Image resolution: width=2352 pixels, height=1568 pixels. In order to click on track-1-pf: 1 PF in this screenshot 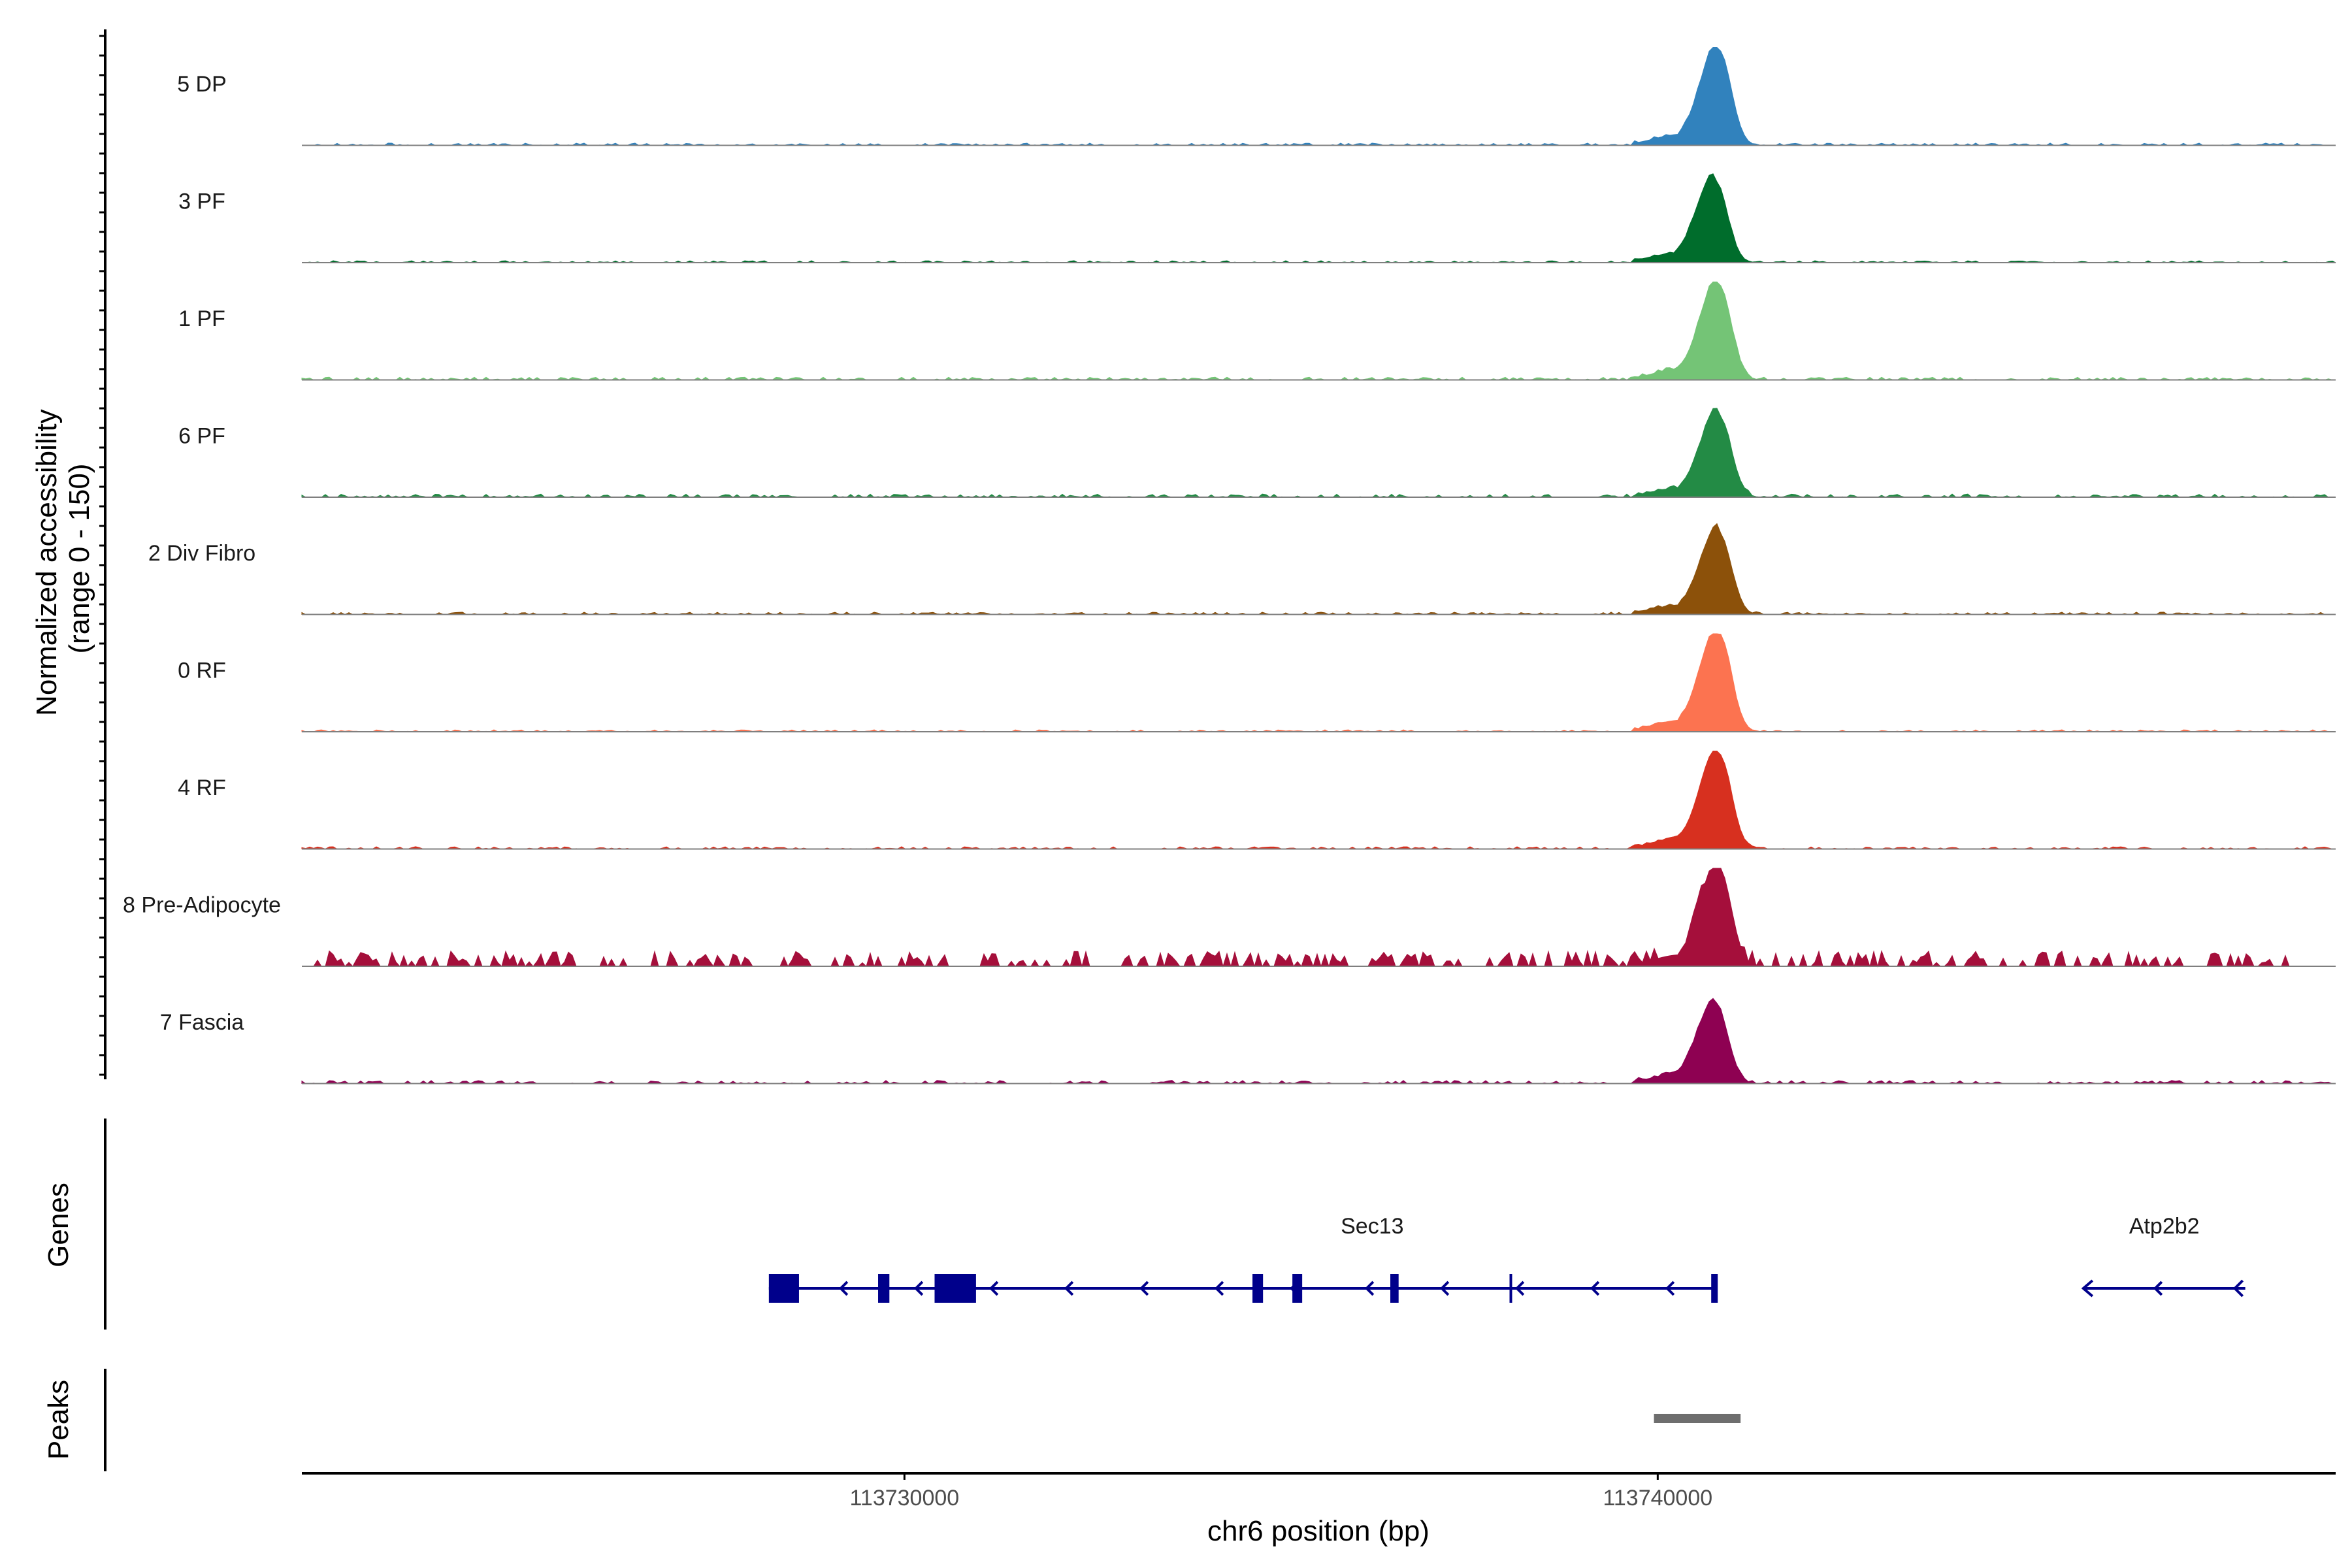, I will do `click(1257, 331)`.